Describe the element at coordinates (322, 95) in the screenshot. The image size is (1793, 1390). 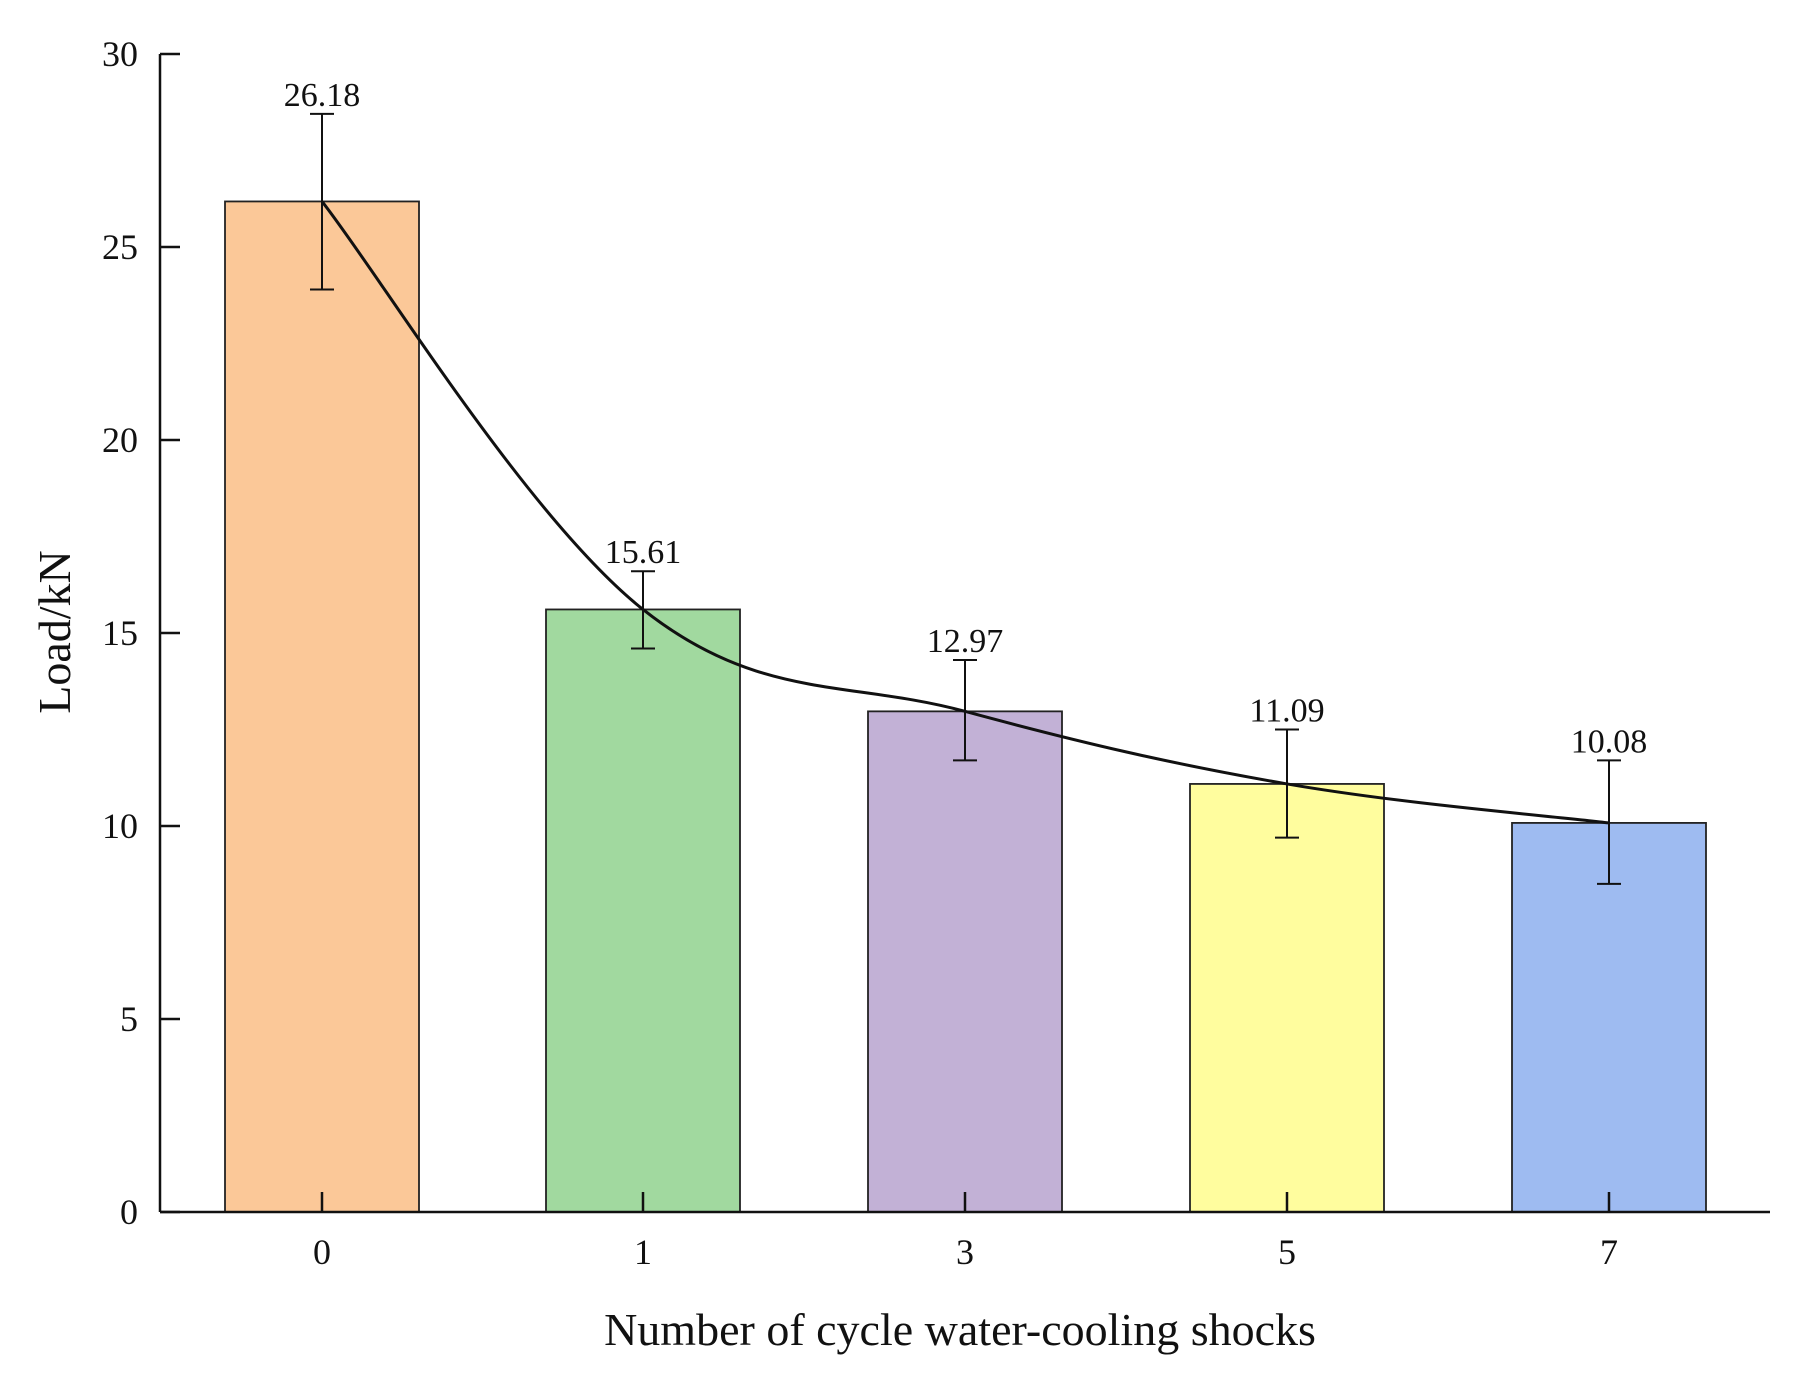
I see `data-label-0: 26.18` at that location.